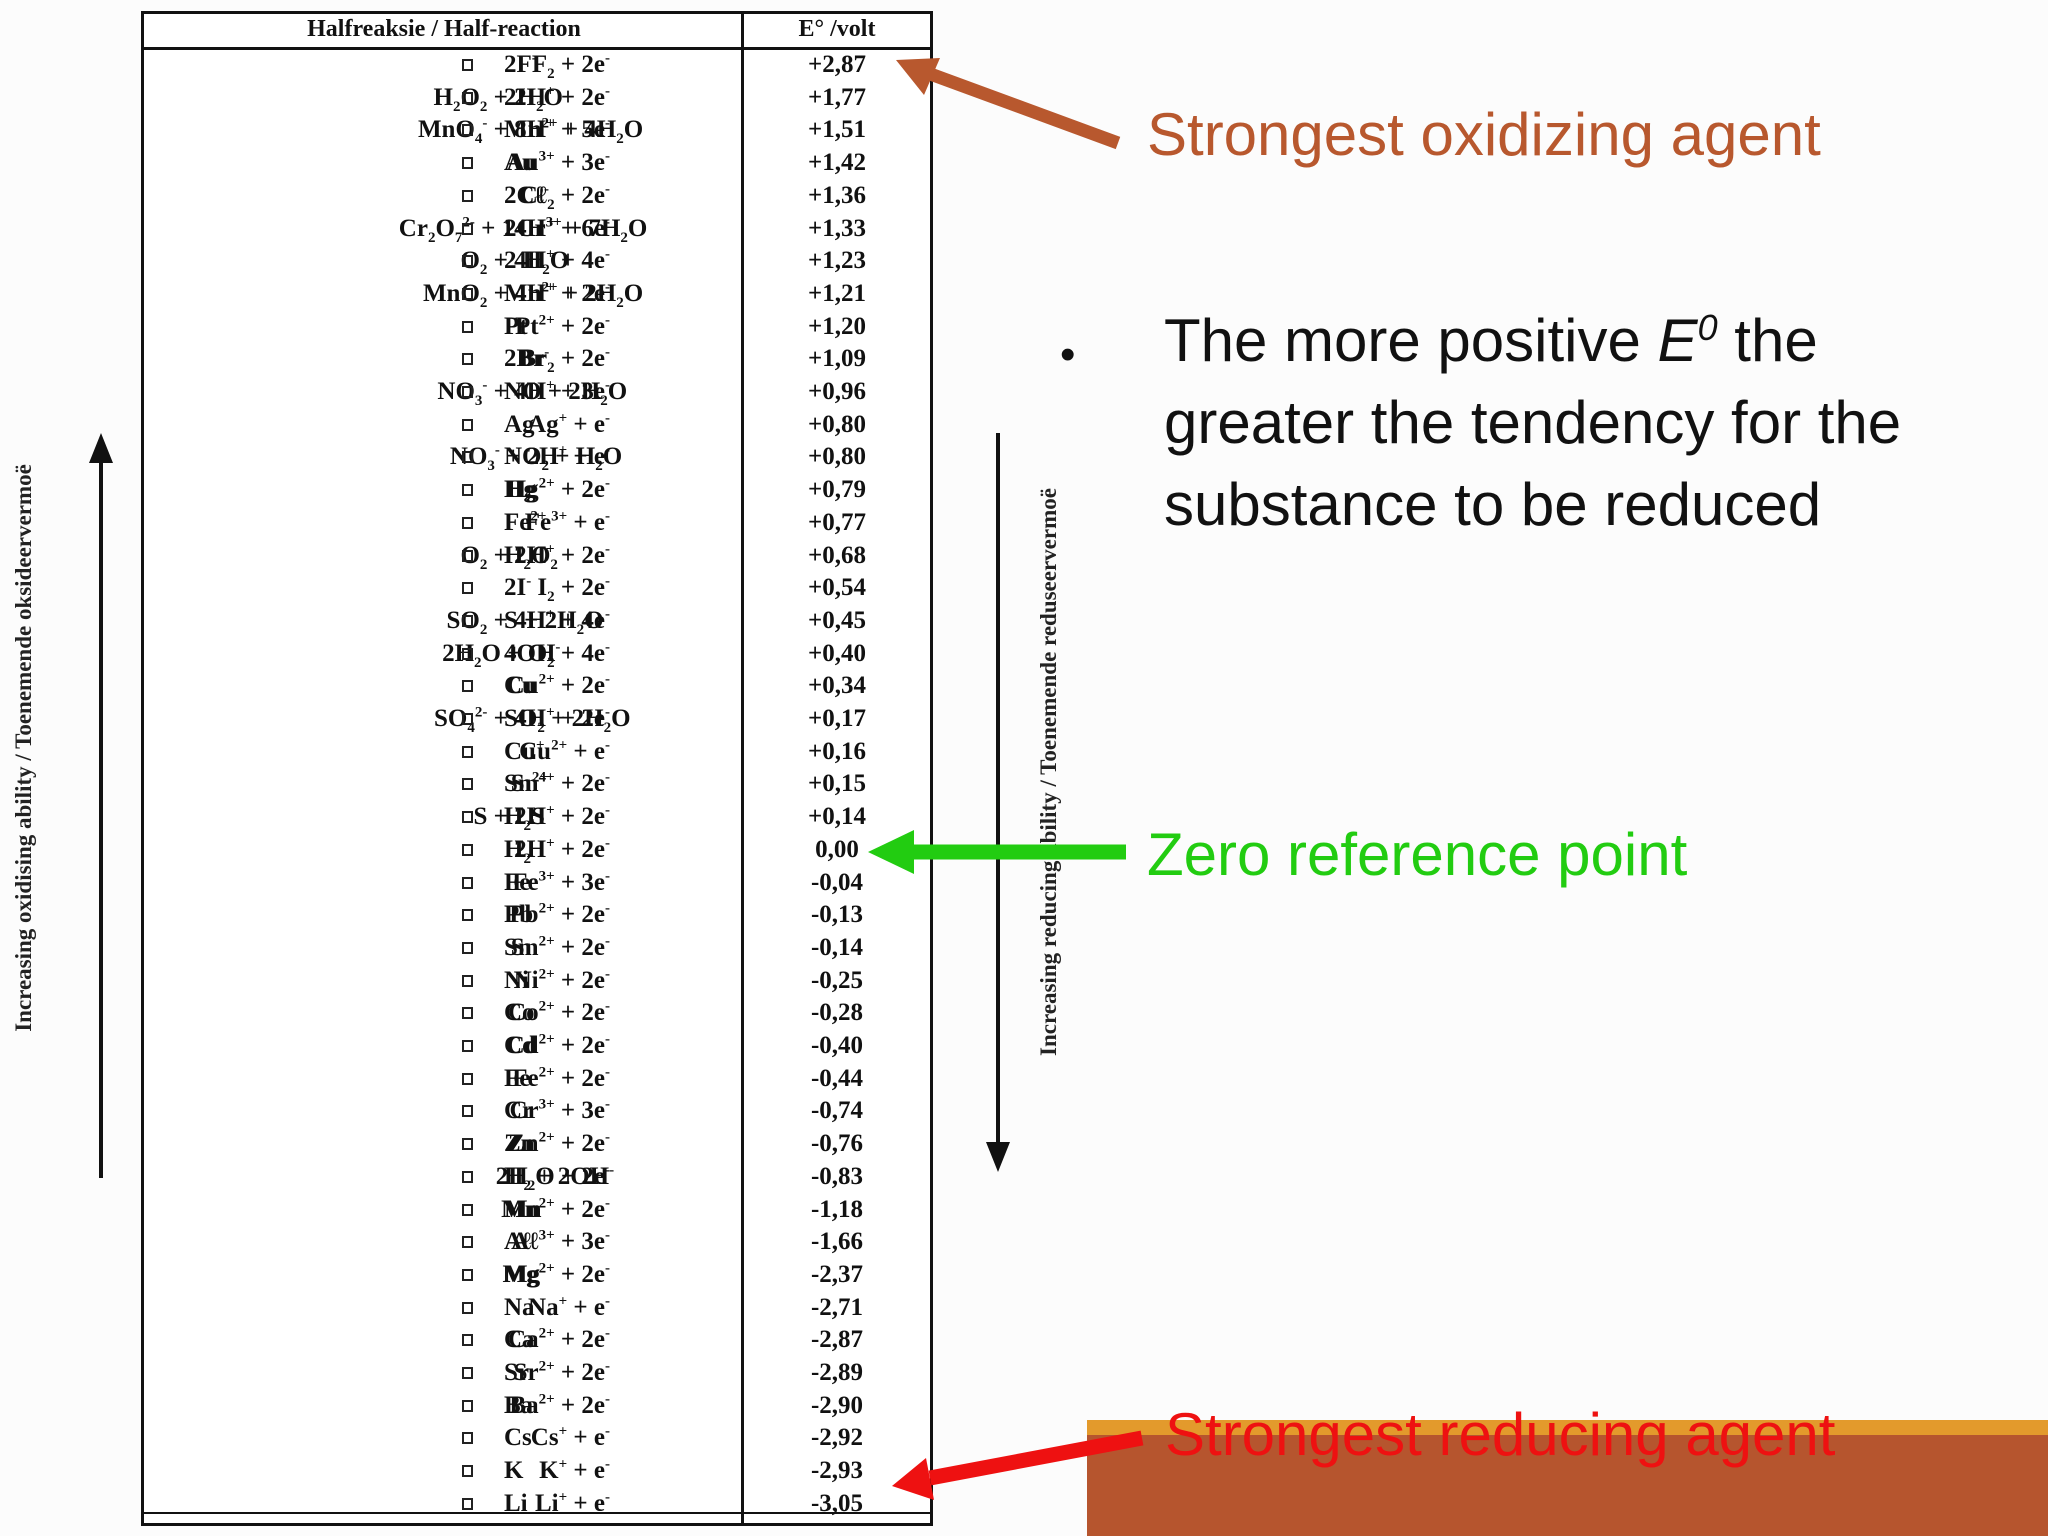 The height and width of the screenshot is (1536, 2048). Describe the element at coordinates (504, 230) in the screenshot. I see `reactant-side: Cr2O72- + 14H+ + 6e-` at that location.